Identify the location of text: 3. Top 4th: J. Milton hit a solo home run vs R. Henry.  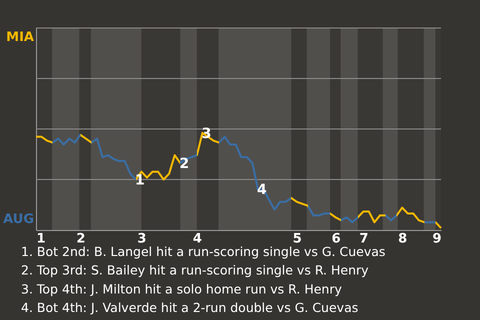
(181, 288).